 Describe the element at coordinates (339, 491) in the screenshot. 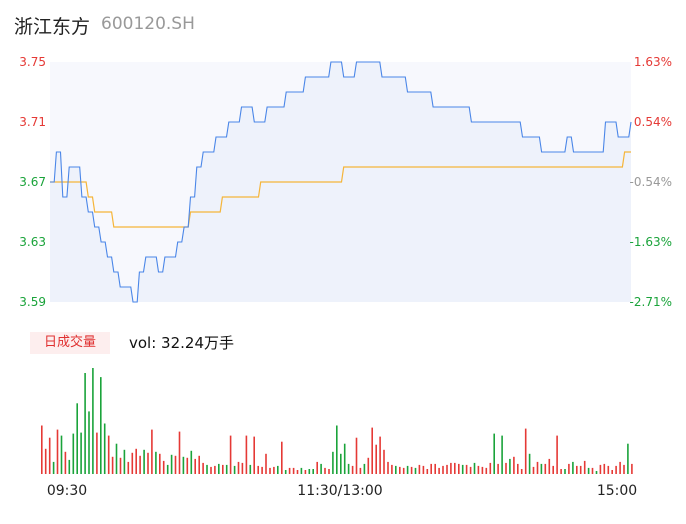

I see `x-tick-label: 11:30/13:00` at that location.